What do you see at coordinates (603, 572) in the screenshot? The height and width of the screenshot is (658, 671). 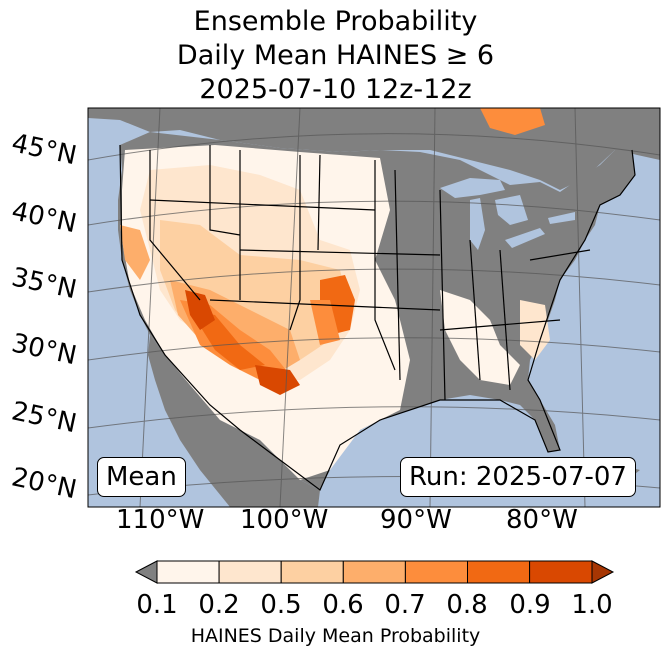 I see `colorbar-over-arrow` at bounding box center [603, 572].